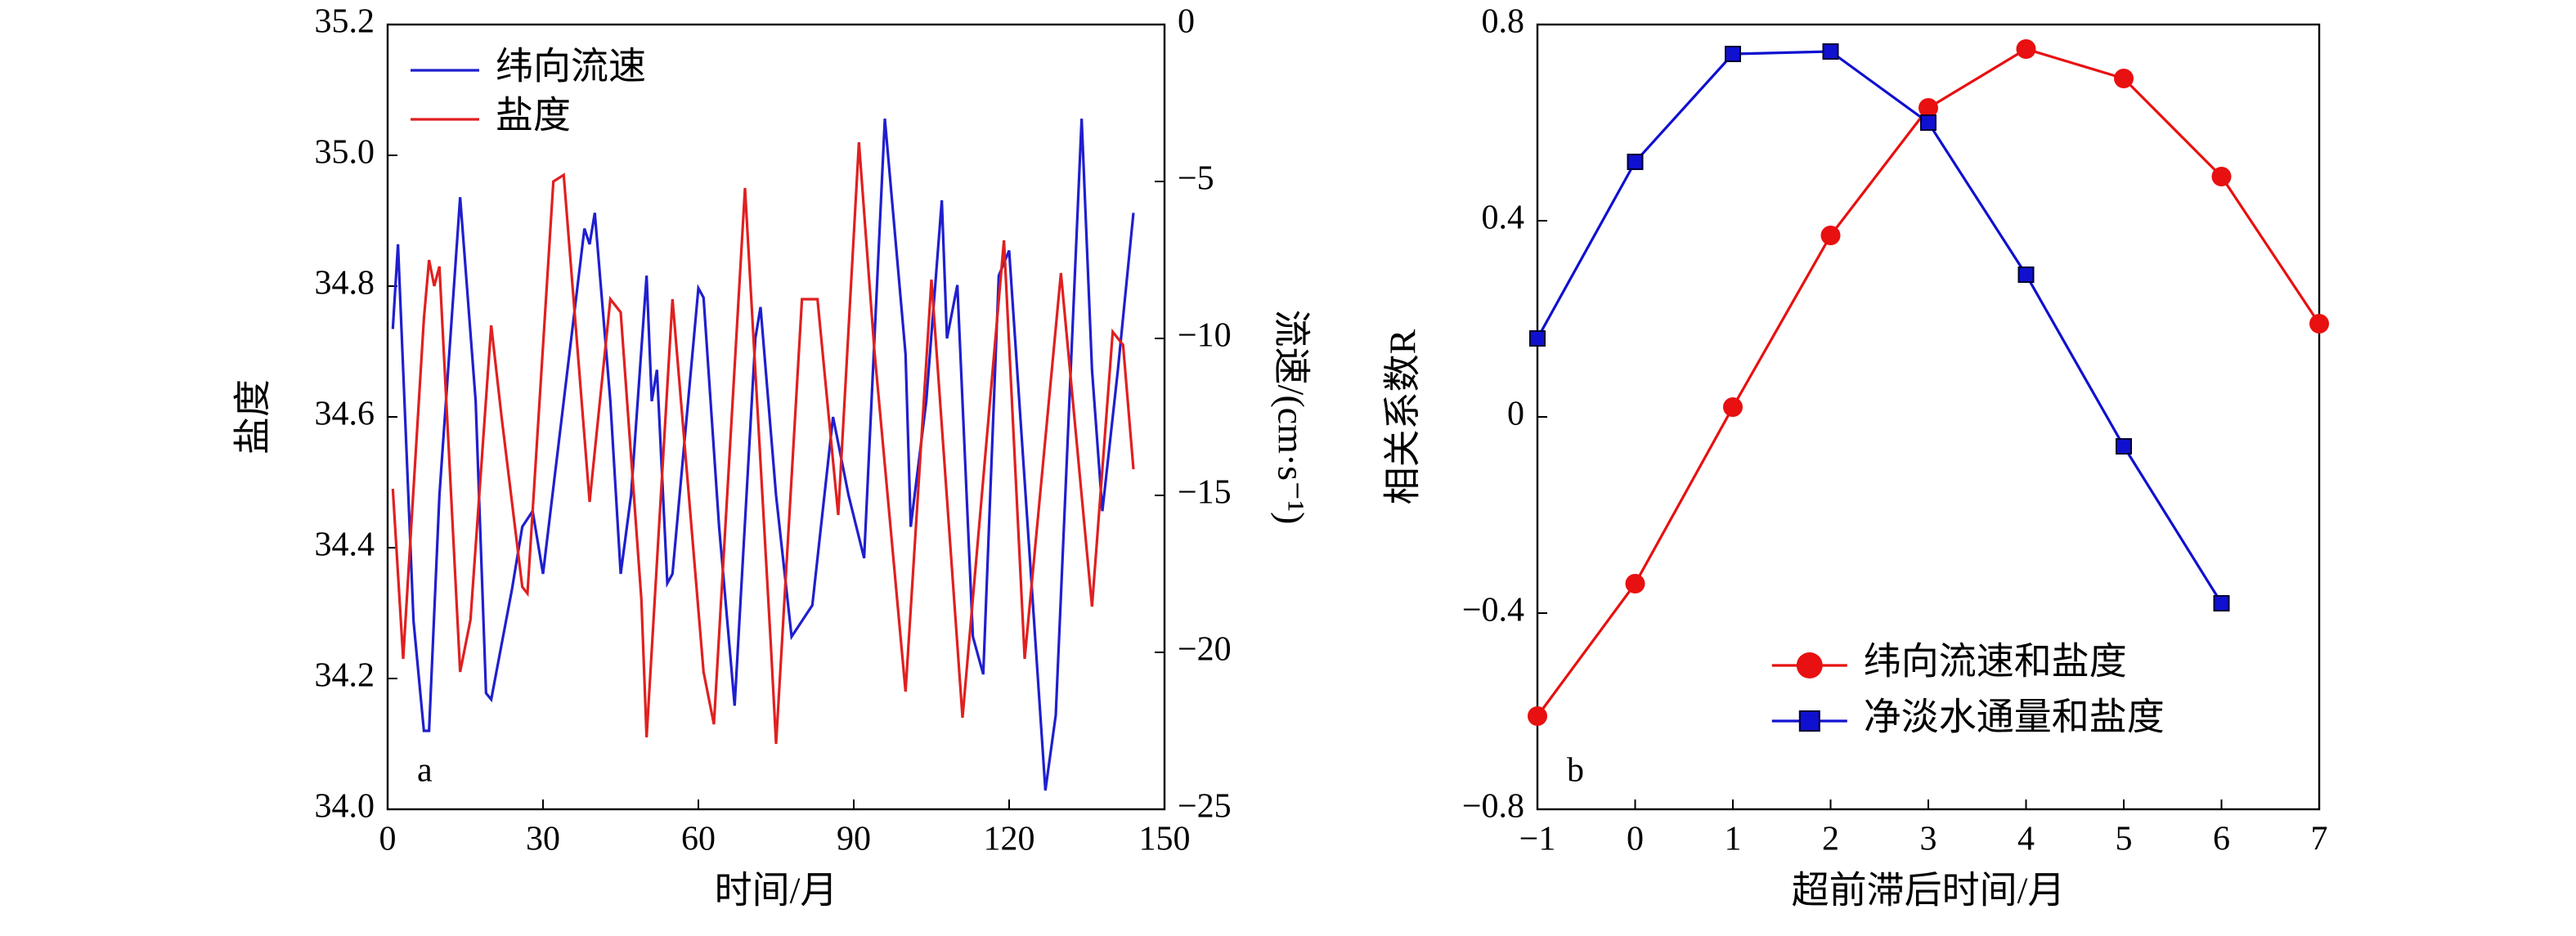 This screenshot has width=2576, height=936. I want to click on x-tick-label: 120, so click(1010, 839).